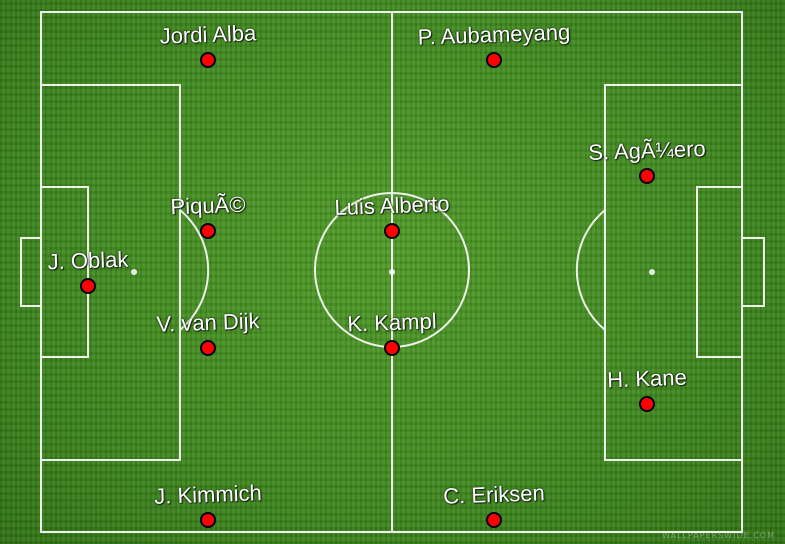 The image size is (785, 544). What do you see at coordinates (494, 34) in the screenshot?
I see `player-name: P. Aubameyang` at bounding box center [494, 34].